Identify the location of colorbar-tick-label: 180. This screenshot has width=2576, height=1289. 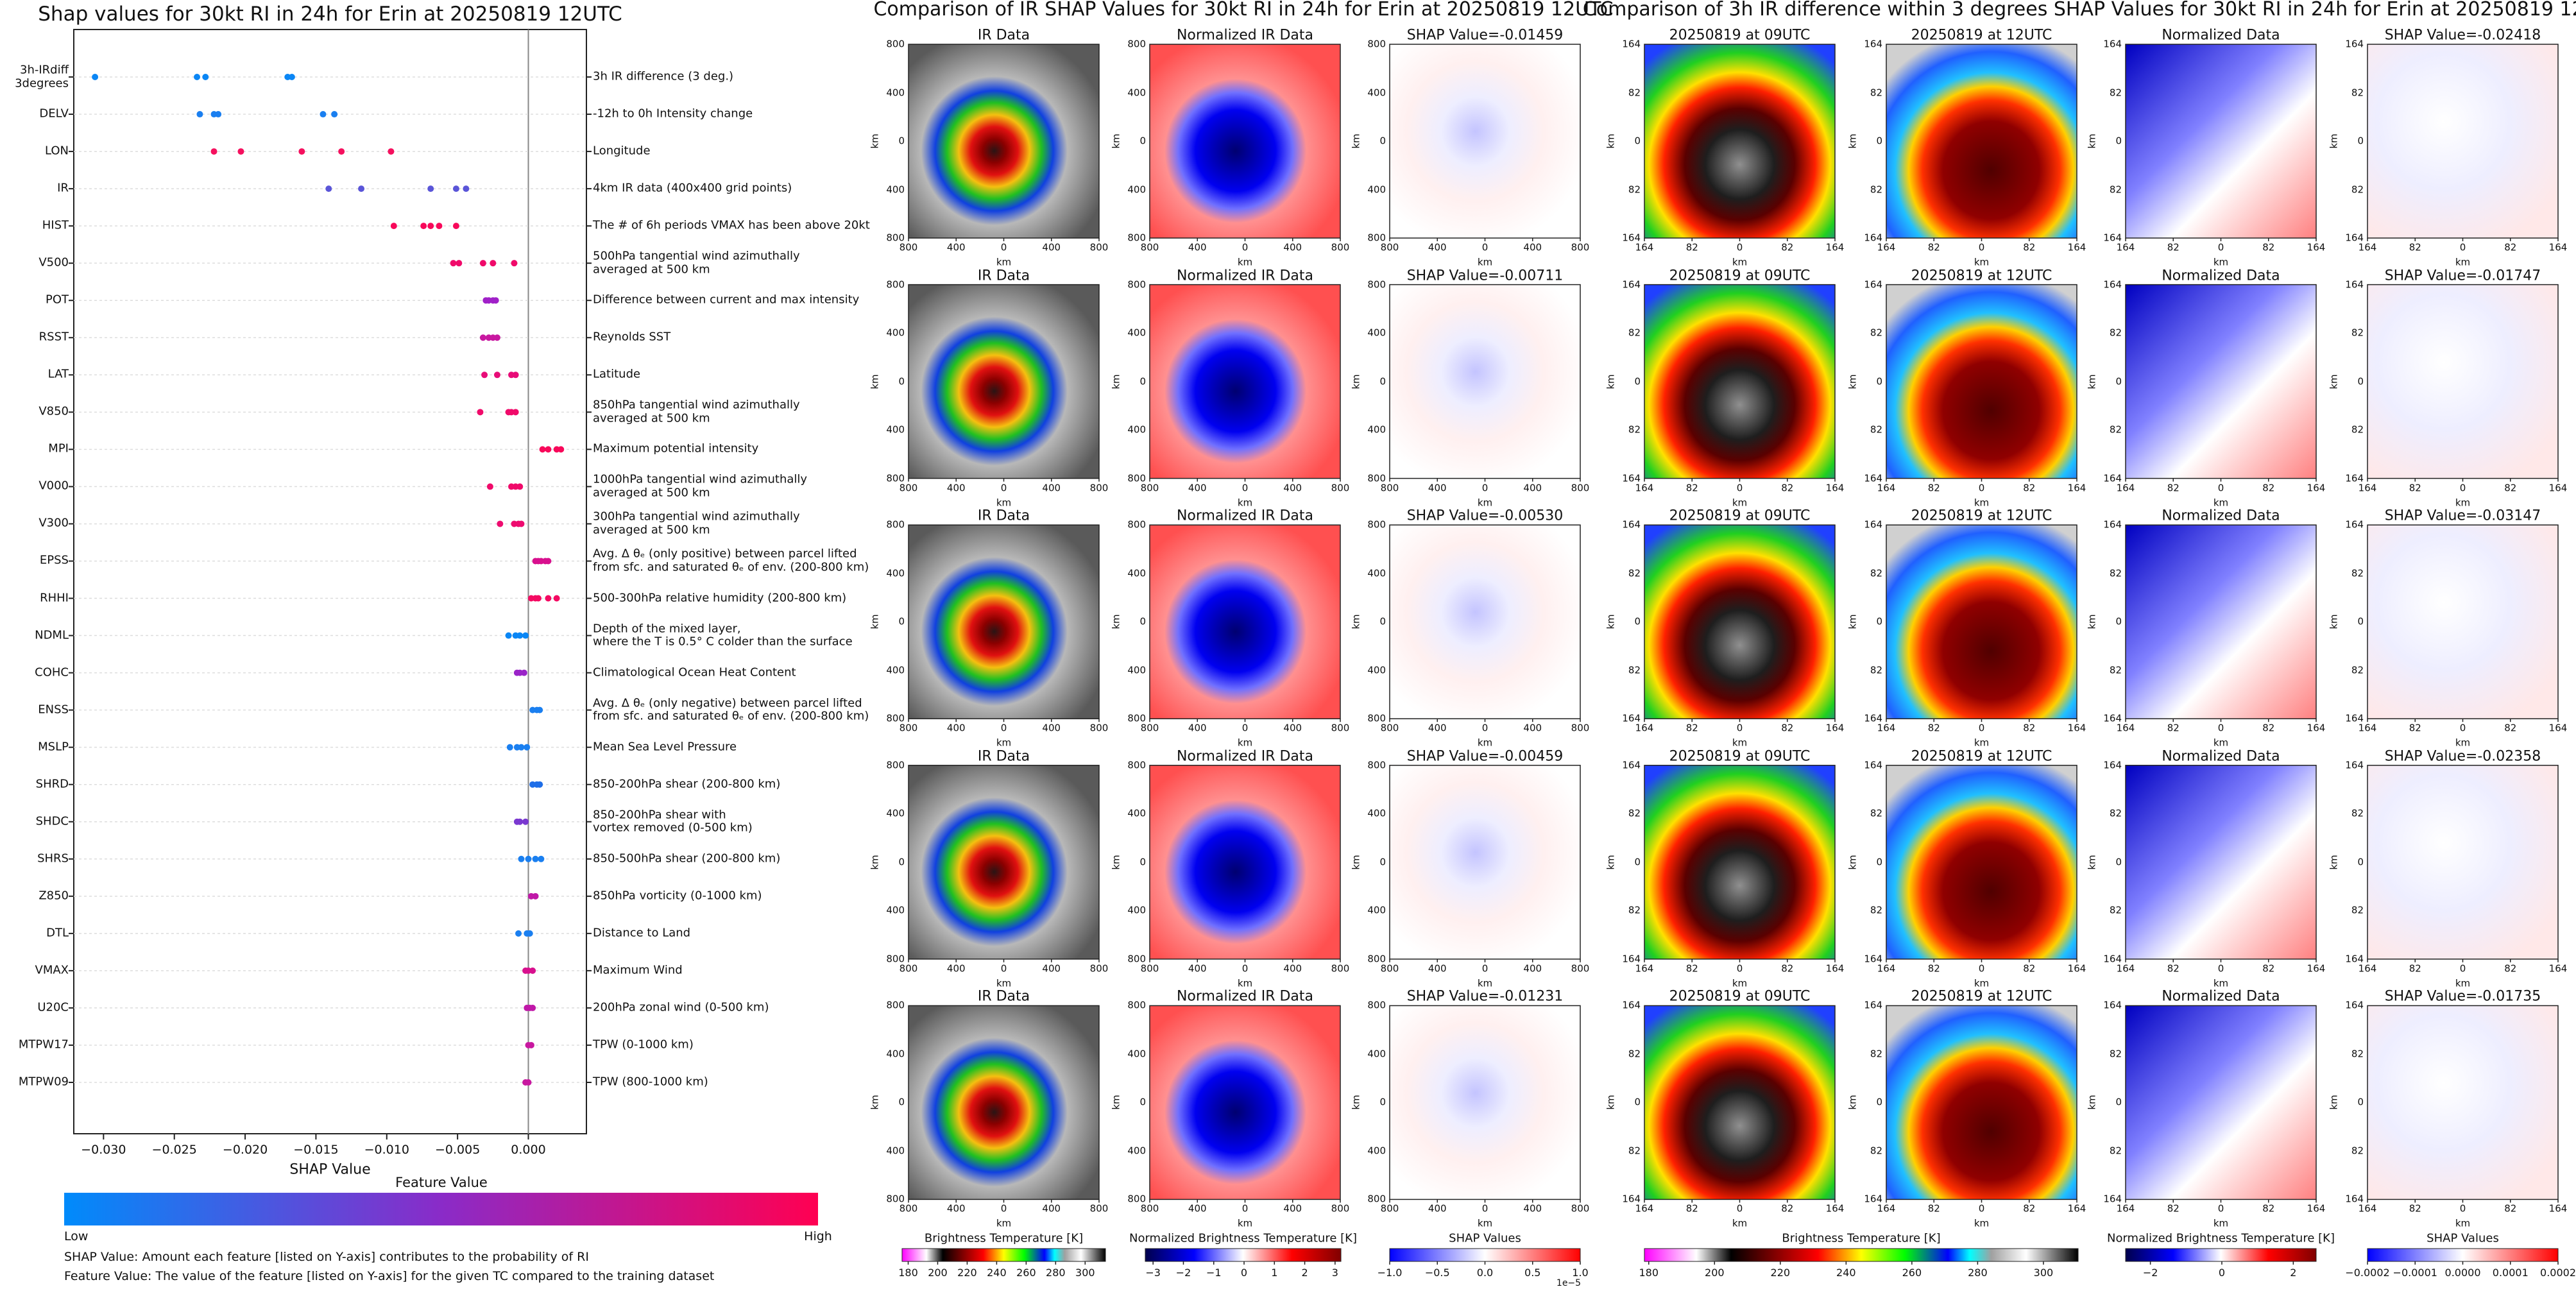
(1649, 1272).